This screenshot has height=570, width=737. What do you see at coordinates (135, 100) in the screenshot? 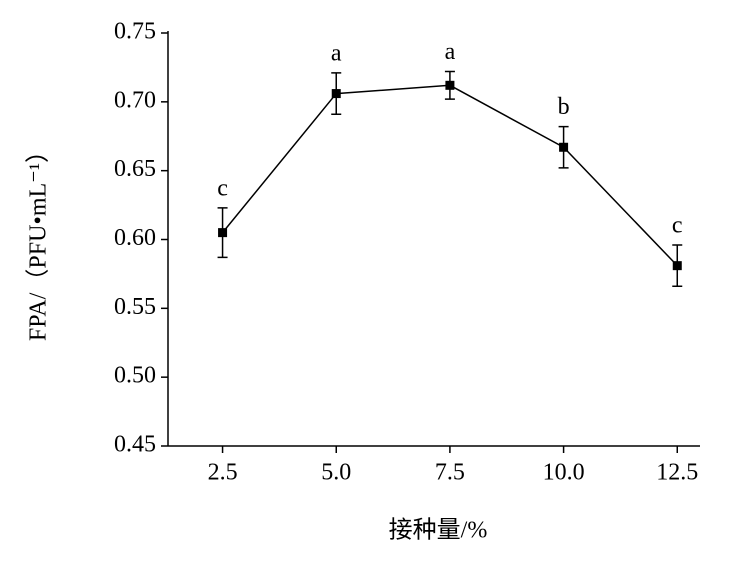
I see `y-tick-label: 0.70` at bounding box center [135, 100].